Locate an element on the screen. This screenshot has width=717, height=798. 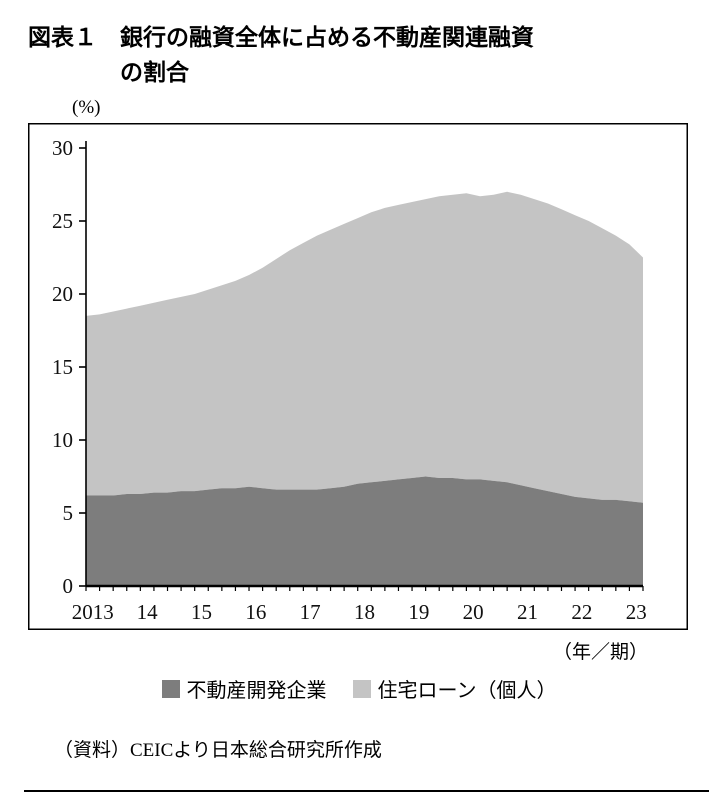
legend-swatch-housing-loans is located at coordinates (361, 688).